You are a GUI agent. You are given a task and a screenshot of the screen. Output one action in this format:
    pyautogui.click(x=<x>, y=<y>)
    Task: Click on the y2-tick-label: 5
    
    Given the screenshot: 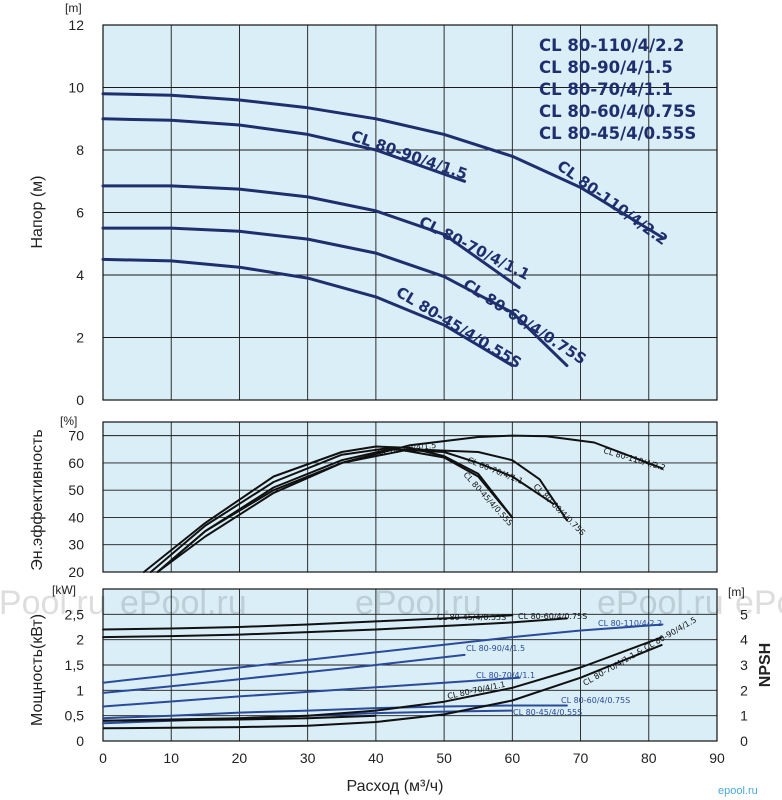 What is the action you would take?
    pyautogui.click(x=744, y=614)
    